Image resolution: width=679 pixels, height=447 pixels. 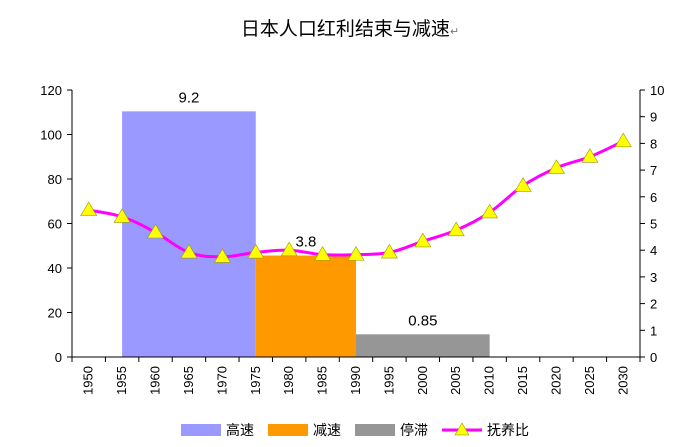 I want to click on x-tick-label: 2010, so click(x=489, y=380).